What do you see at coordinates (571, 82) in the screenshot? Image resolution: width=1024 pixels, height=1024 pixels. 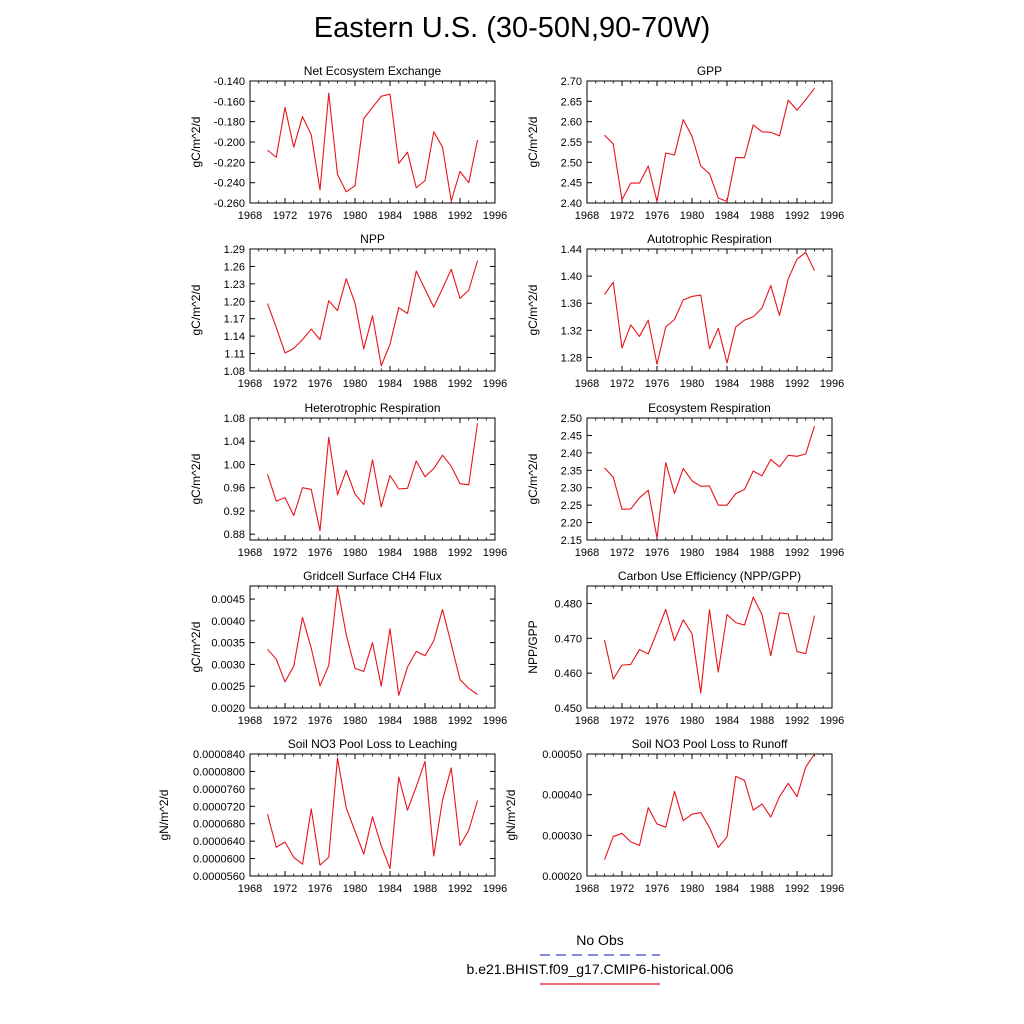 I see `y-tick-label: 2.70` at bounding box center [571, 82].